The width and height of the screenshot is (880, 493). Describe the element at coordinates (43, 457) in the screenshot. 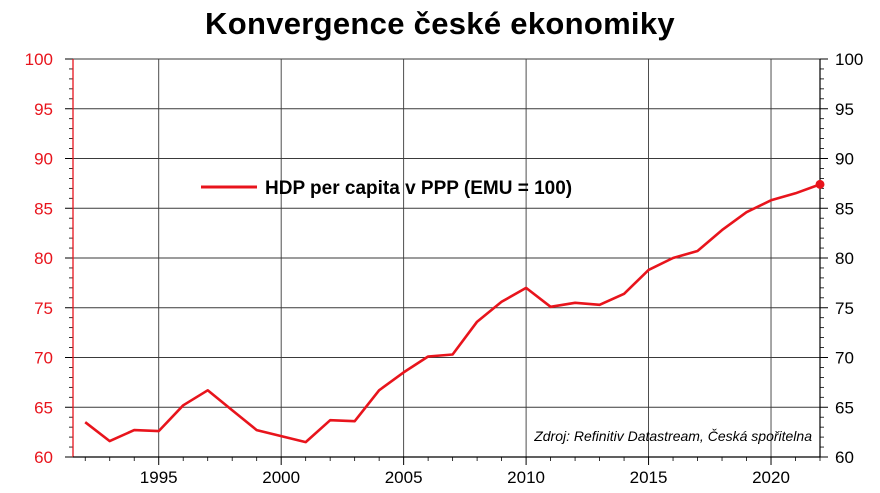

I see `y-tick-label-left: 60` at that location.